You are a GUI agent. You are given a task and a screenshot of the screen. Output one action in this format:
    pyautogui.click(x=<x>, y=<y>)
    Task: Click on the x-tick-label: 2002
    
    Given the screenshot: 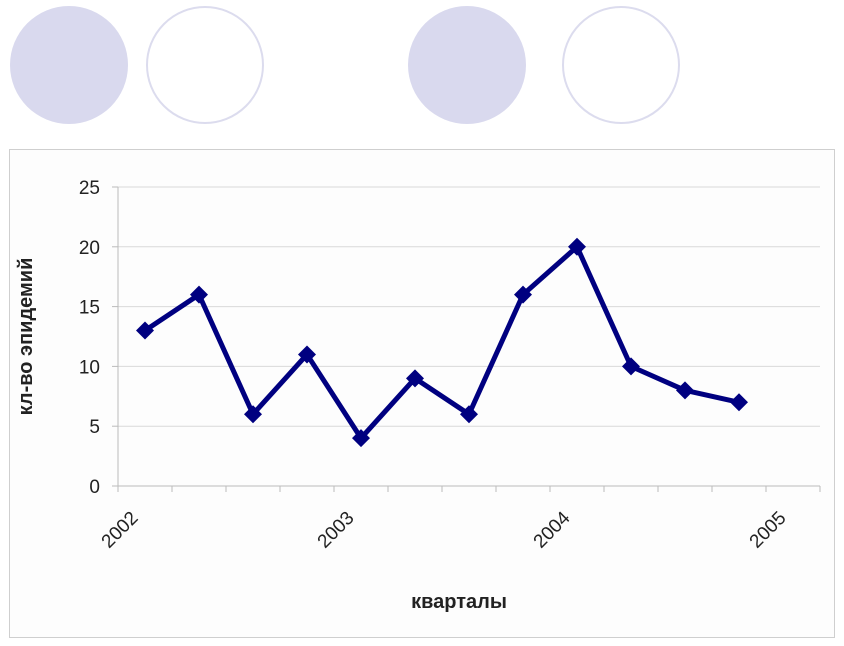 What is the action you would take?
    pyautogui.click(x=120, y=530)
    